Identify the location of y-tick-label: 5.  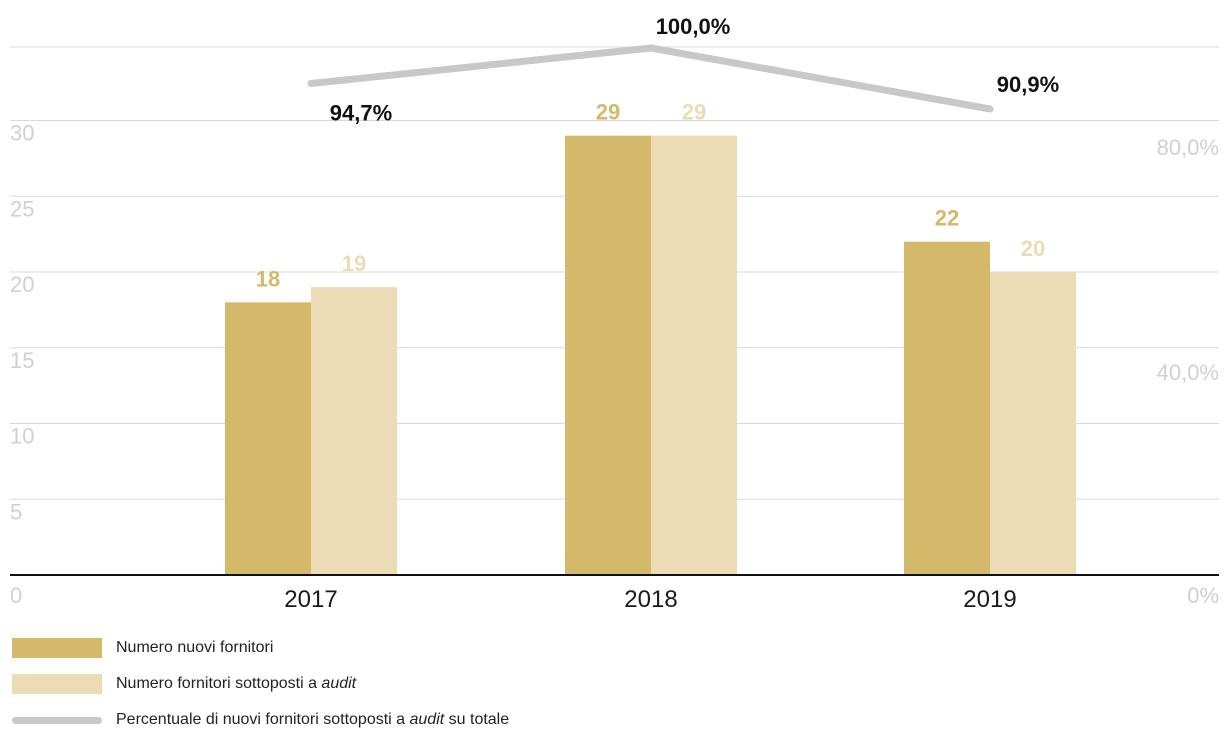
(16, 511).